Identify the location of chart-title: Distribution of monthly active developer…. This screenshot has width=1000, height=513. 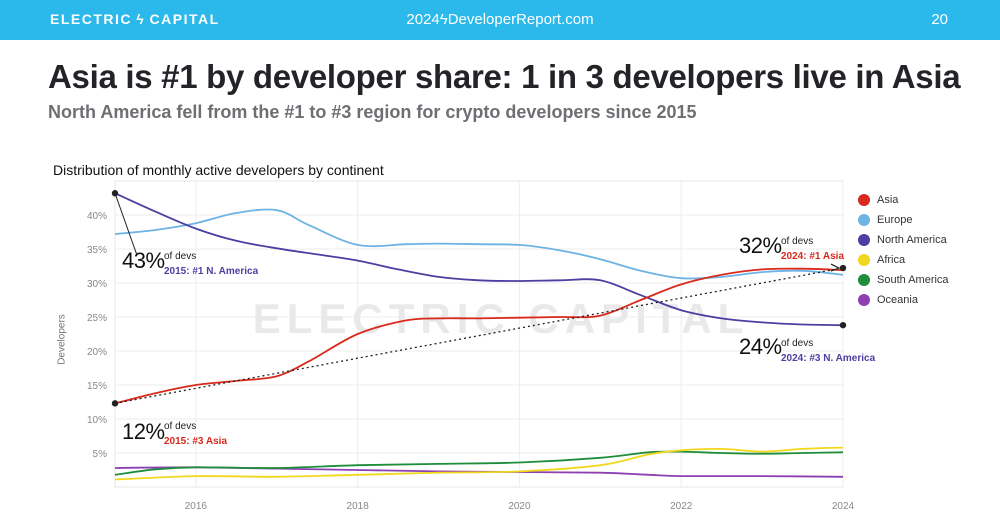
(218, 170).